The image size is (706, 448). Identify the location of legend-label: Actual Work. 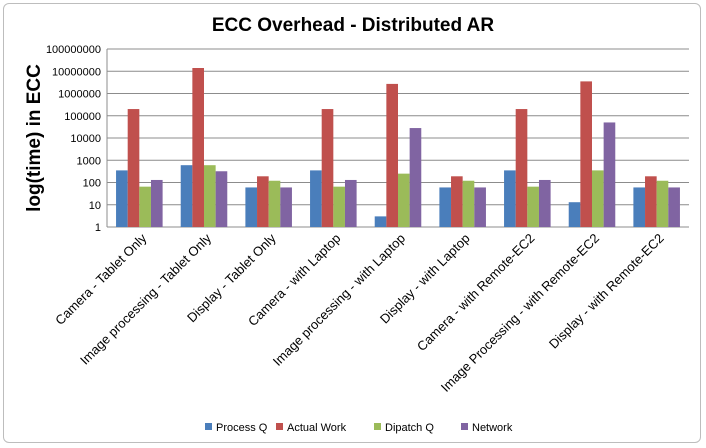
(317, 428).